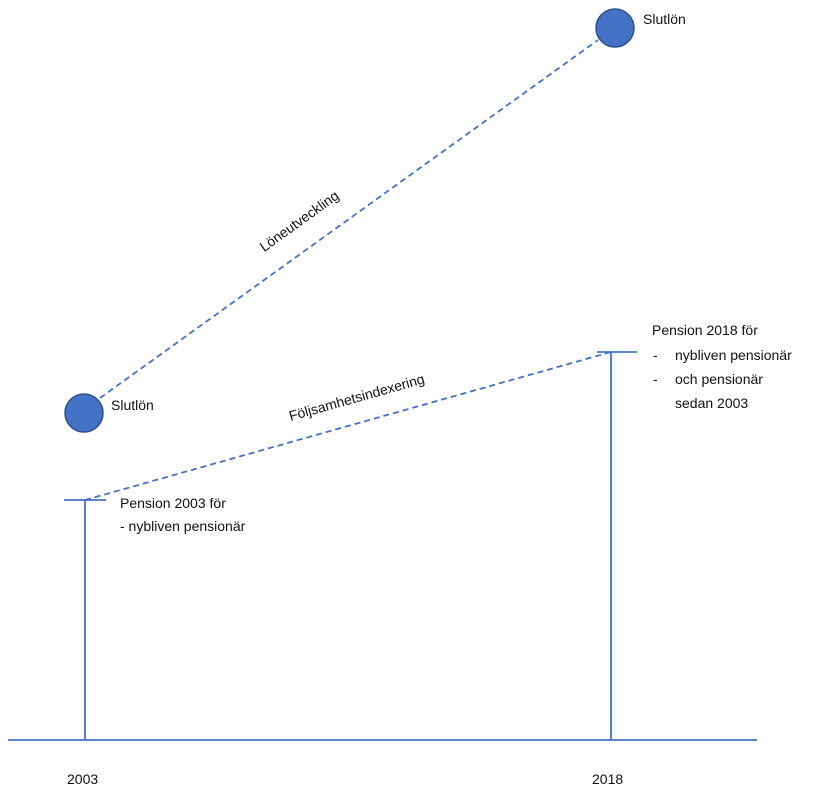 The width and height of the screenshot is (815, 793). I want to click on pension-2018-item-2-line-1: och pensionär, so click(719, 379).